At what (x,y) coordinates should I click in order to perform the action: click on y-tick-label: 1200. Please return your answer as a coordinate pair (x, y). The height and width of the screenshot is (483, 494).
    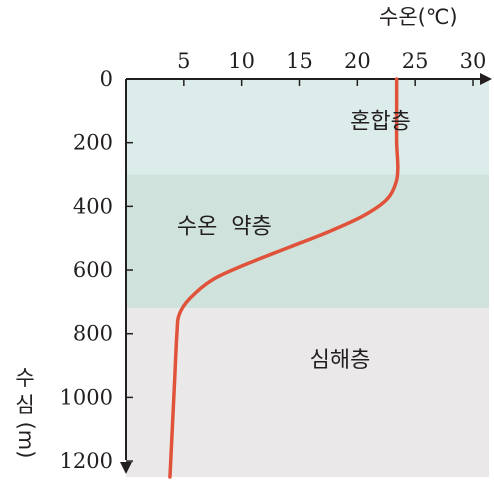
    Looking at the image, I should click on (86, 461).